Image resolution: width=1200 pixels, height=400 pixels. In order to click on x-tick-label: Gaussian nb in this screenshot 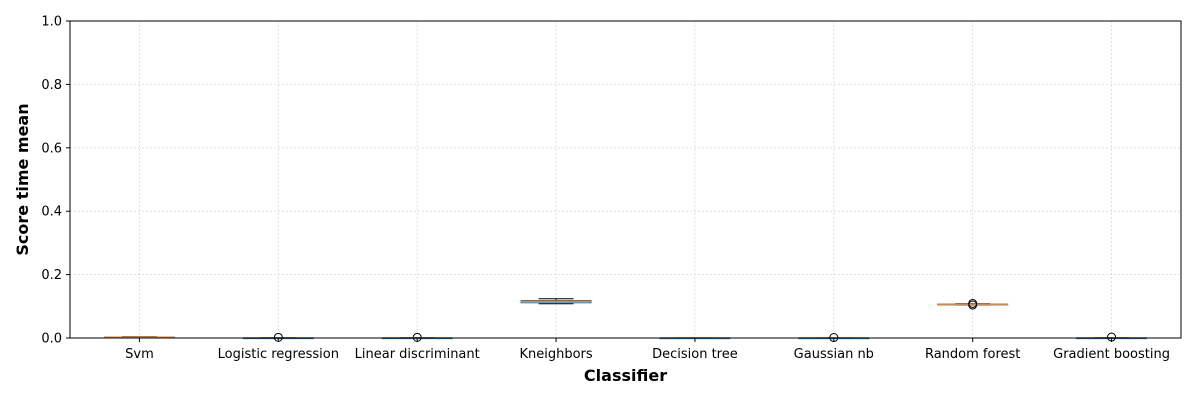, I will do `click(834, 354)`.